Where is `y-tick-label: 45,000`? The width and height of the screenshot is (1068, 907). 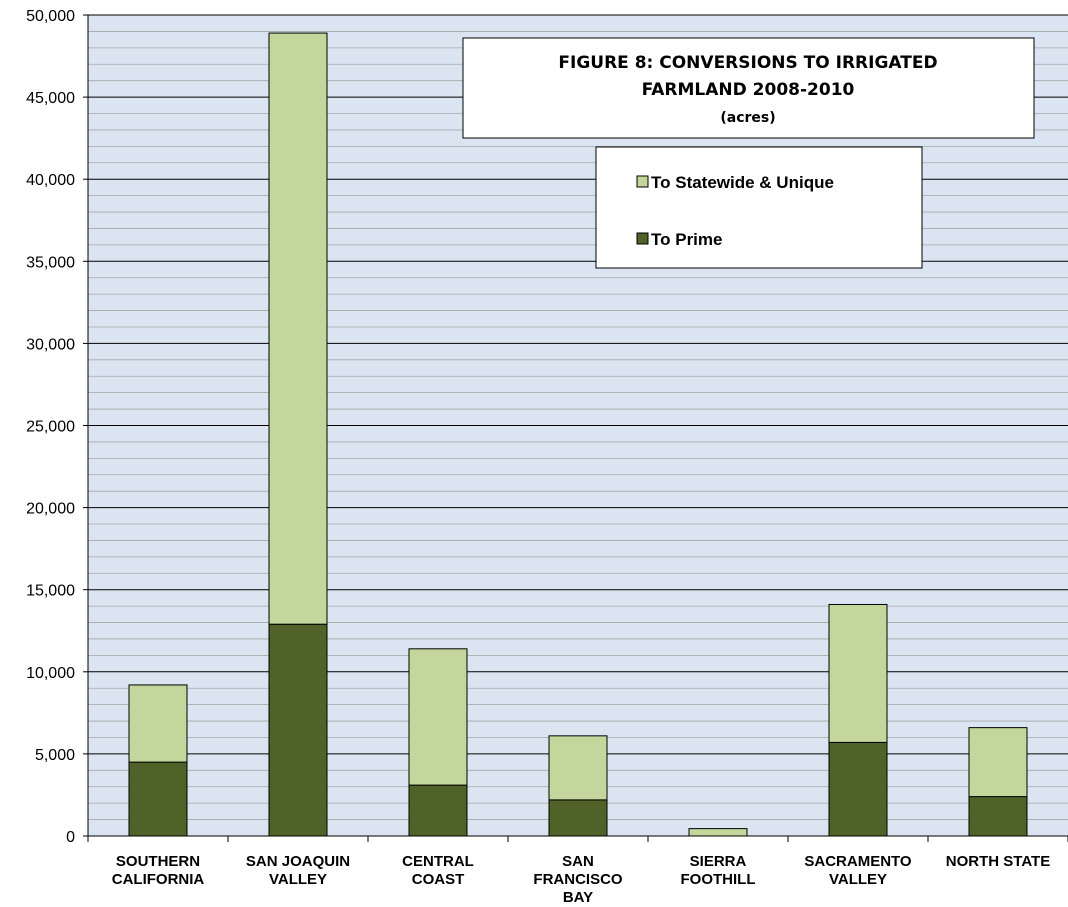 y-tick-label: 45,000 is located at coordinates (50, 98).